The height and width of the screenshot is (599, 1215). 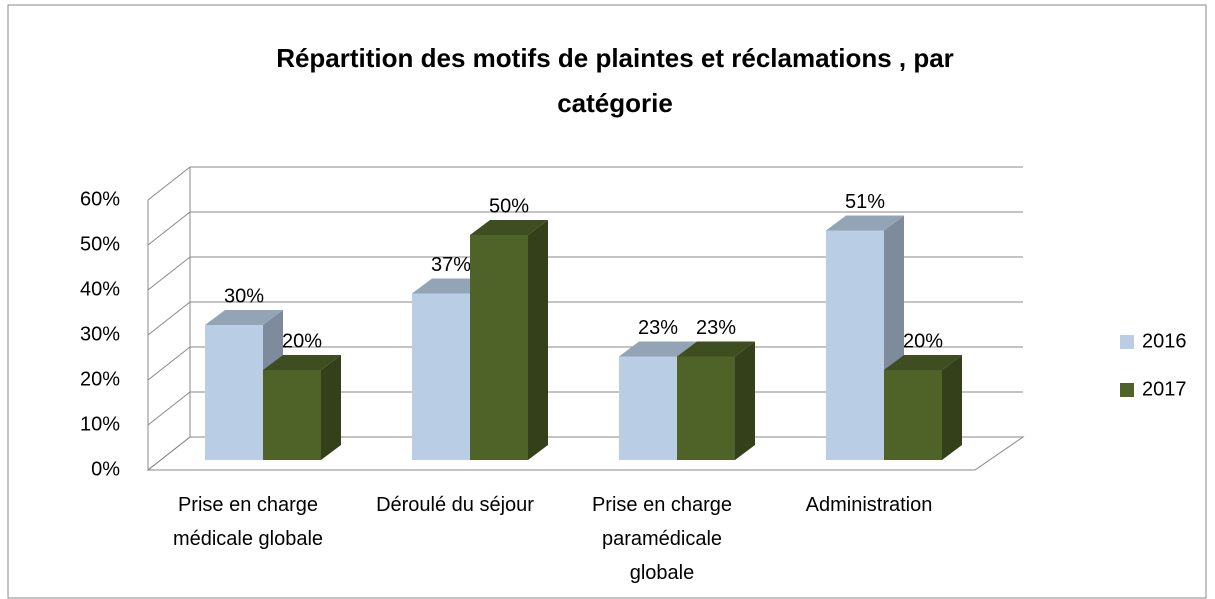 What do you see at coordinates (105, 469) in the screenshot?
I see `y-tick-label: 0%` at bounding box center [105, 469].